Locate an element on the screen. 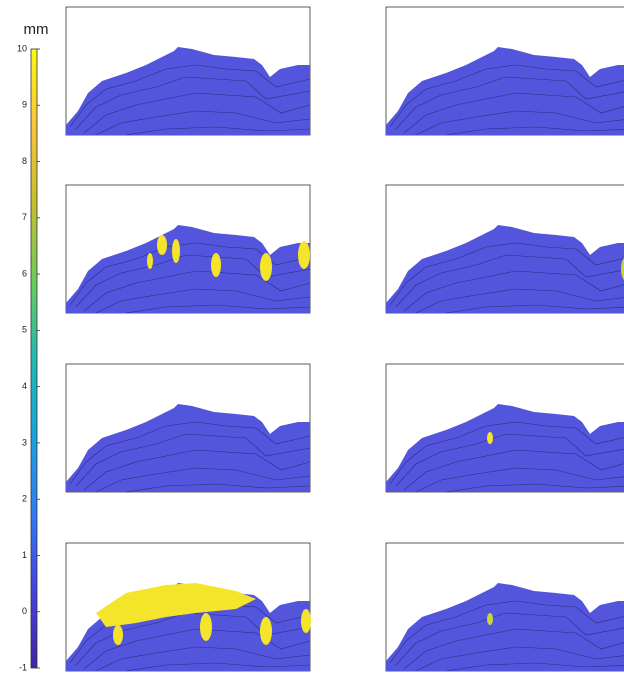 The height and width of the screenshot is (676, 624). colorbar is located at coordinates (34, 358).